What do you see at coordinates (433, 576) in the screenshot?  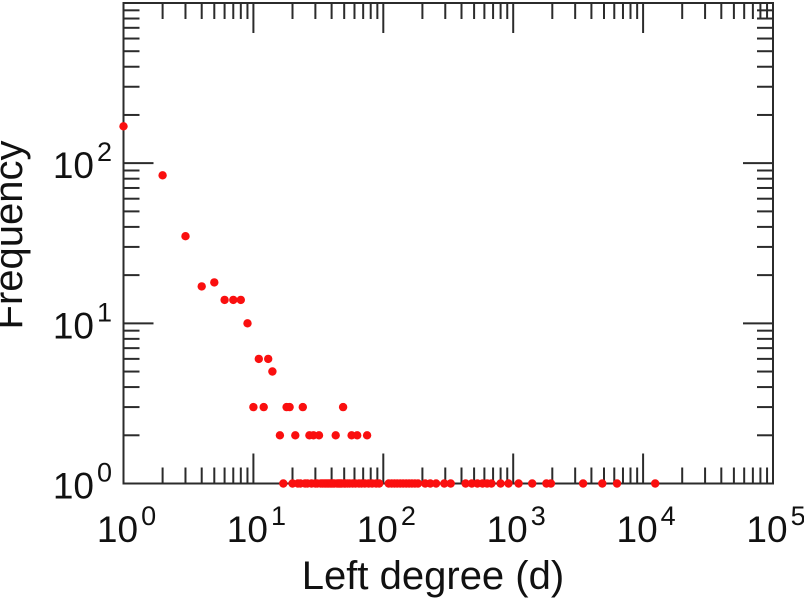 I see `x-axis-label: Left degree (d)` at bounding box center [433, 576].